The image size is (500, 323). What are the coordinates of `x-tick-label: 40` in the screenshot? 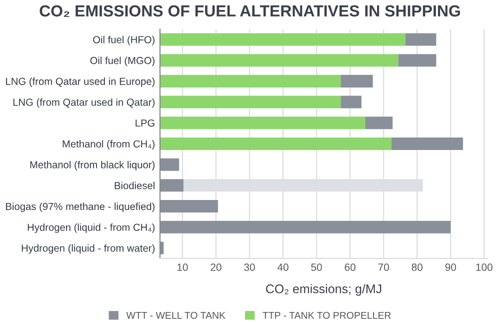 It's located at (282, 267).